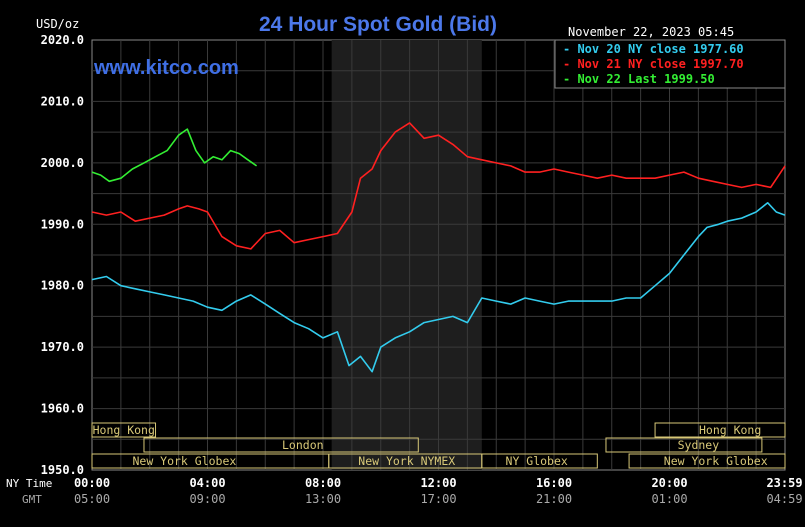  Describe the element at coordinates (669, 483) in the screenshot. I see `x-tick-label-ny: 20:00` at that location.